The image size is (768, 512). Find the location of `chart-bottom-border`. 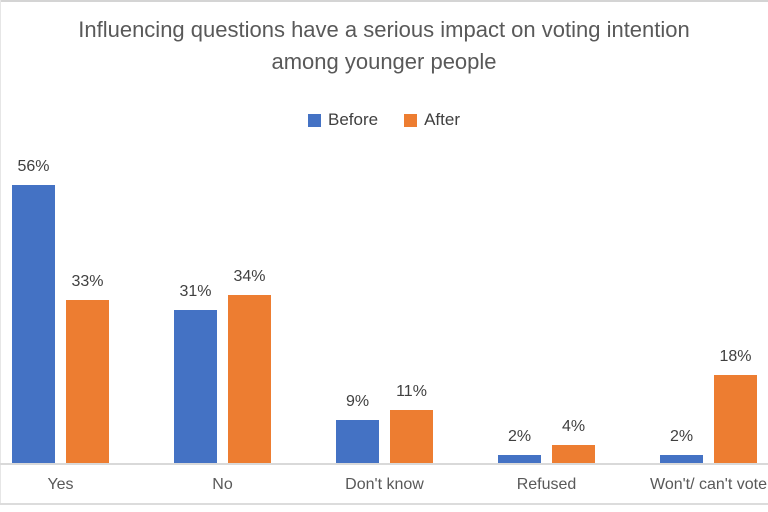

chart-bottom-border is located at coordinates (384, 504).